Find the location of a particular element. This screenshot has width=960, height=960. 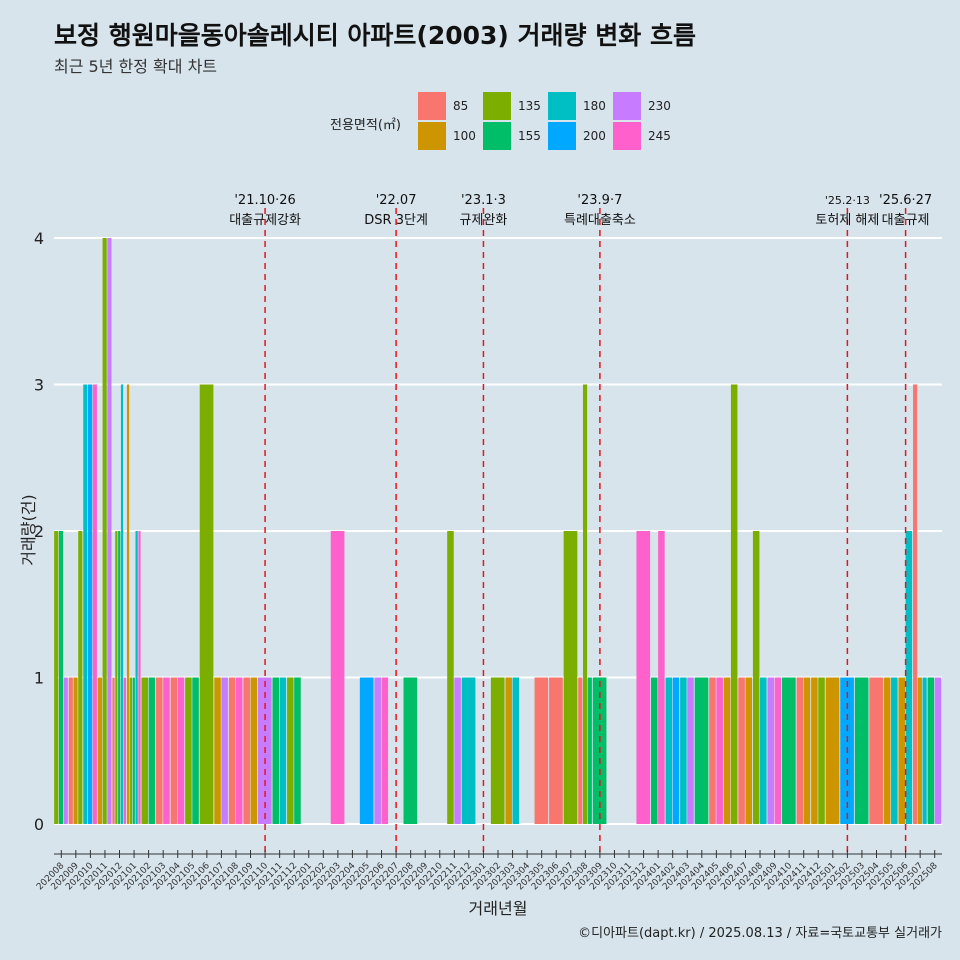

event-name-label: 특례대출축소 is located at coordinates (600, 220).